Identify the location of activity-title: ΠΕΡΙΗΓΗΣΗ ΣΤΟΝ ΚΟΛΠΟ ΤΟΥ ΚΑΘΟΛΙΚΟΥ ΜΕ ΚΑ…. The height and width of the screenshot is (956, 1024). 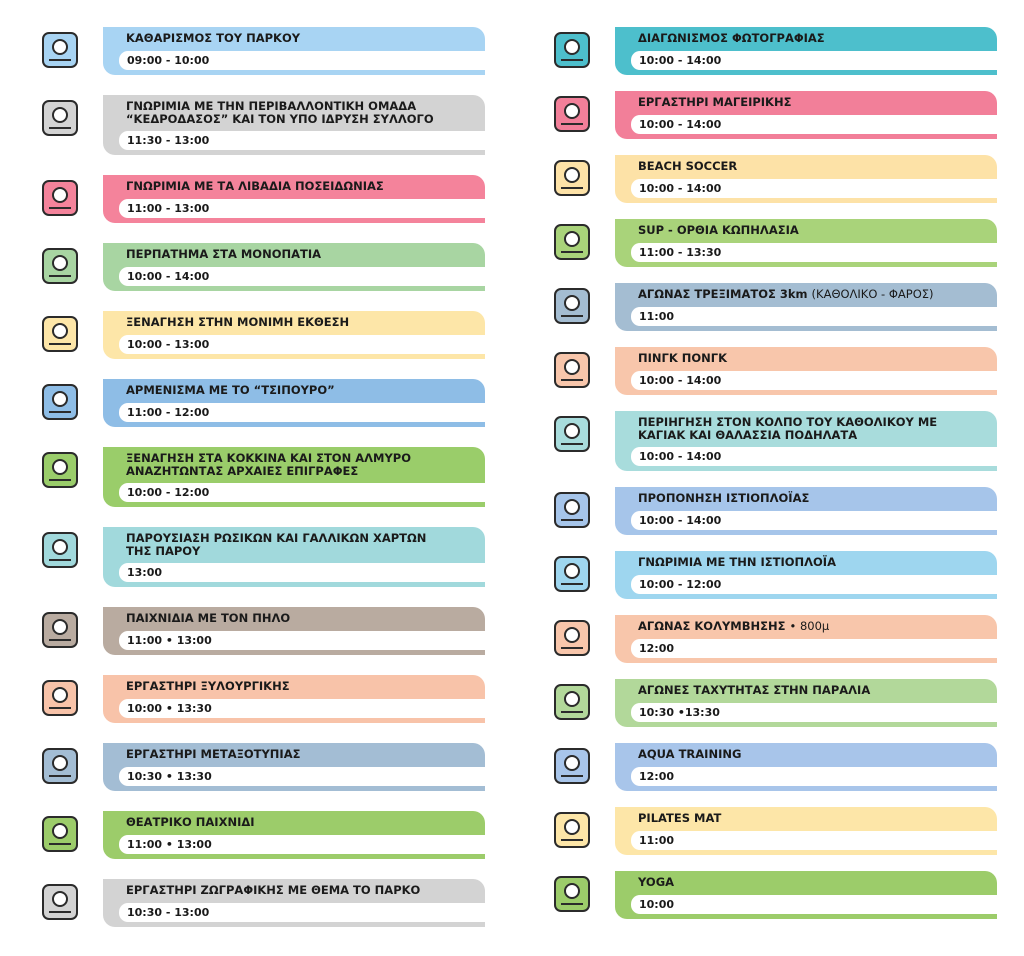
(806, 429).